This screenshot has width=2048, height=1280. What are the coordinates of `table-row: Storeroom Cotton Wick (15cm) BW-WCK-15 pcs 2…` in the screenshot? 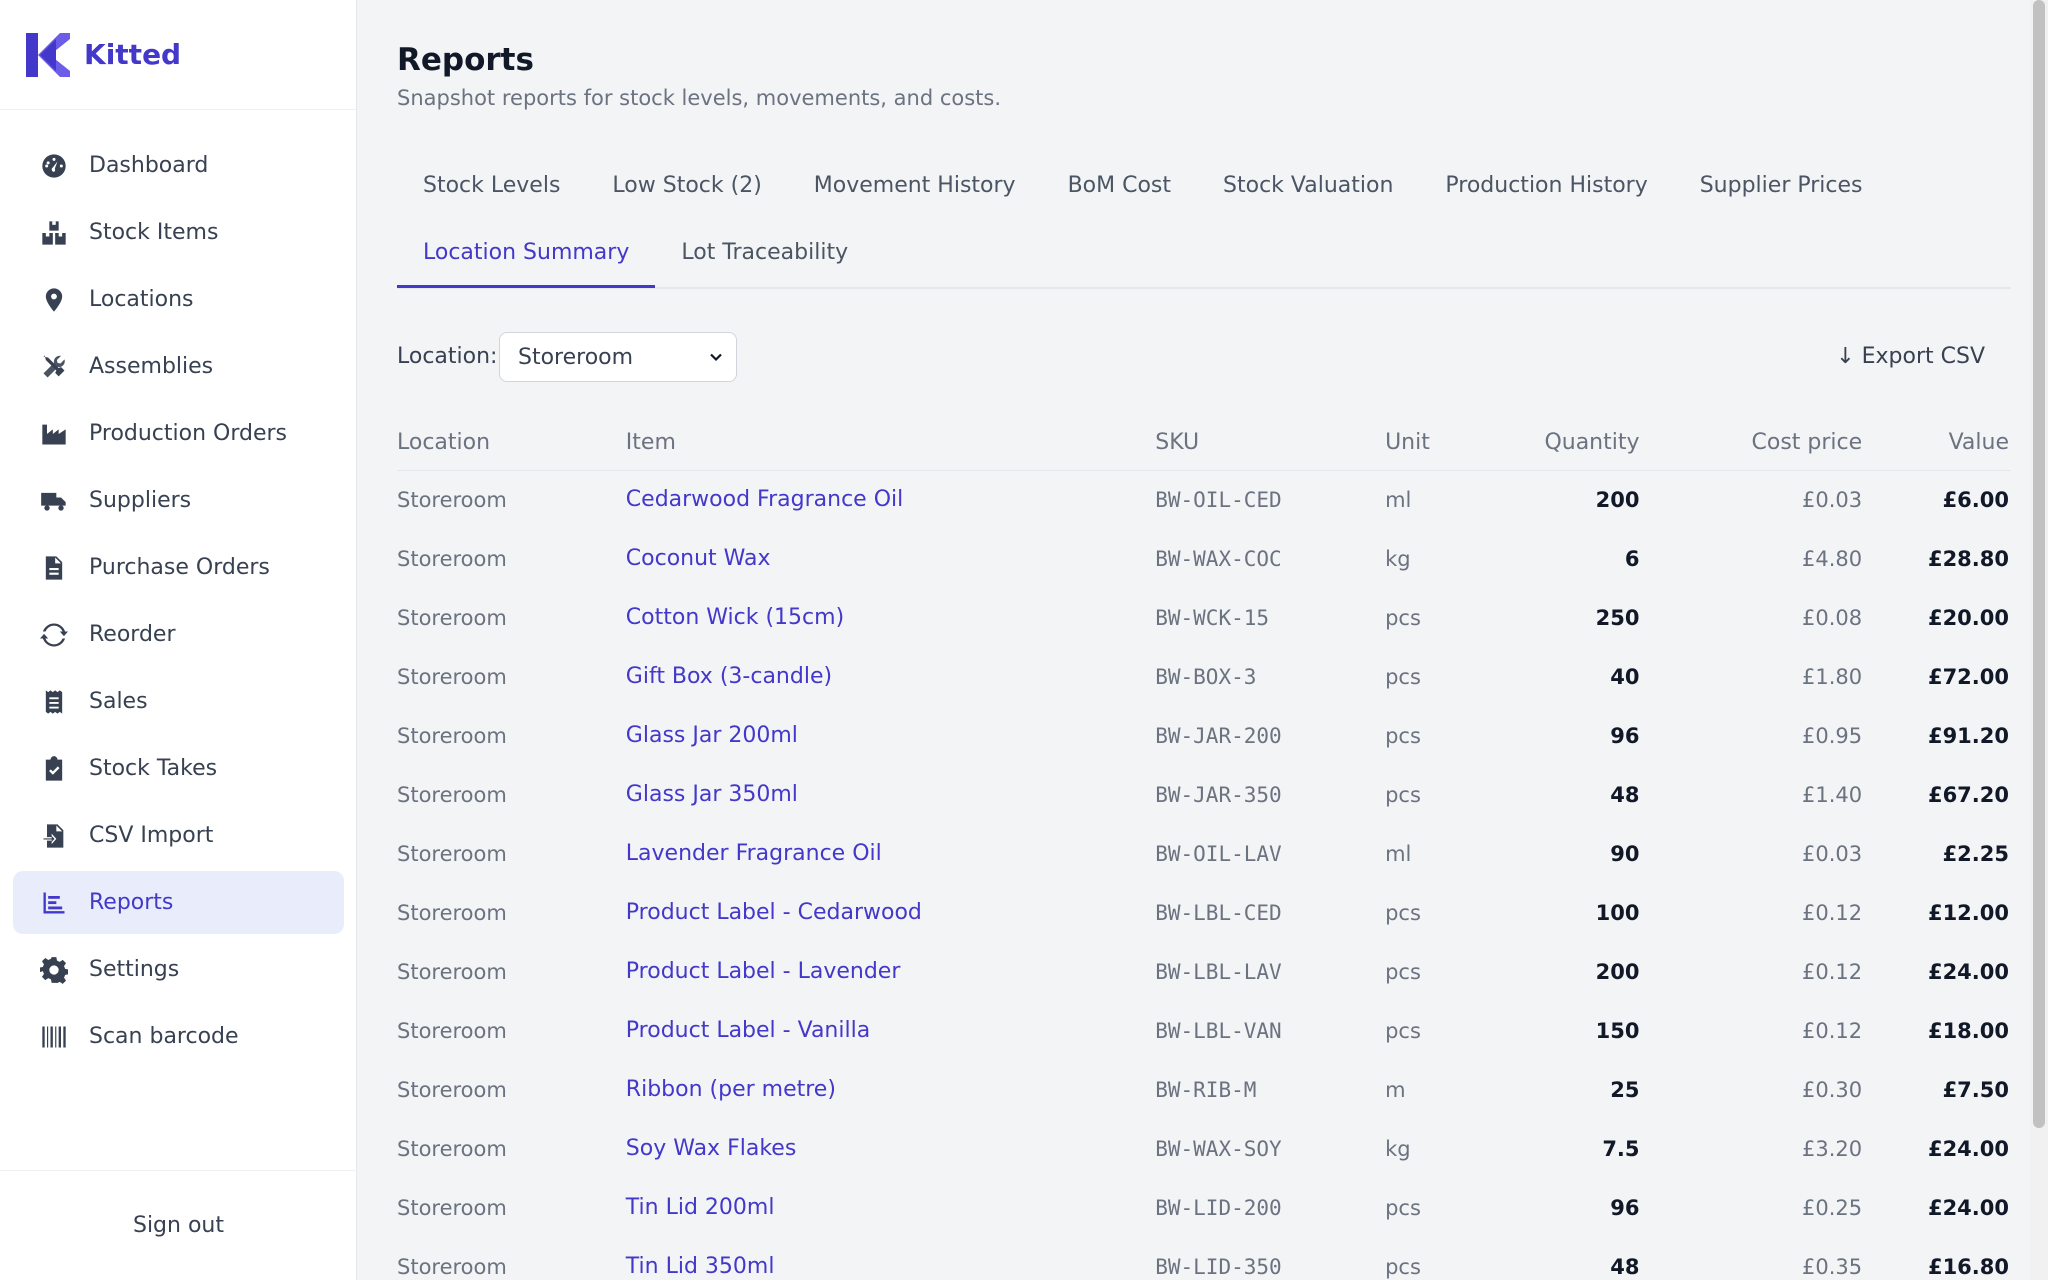 It's located at (1204, 617).